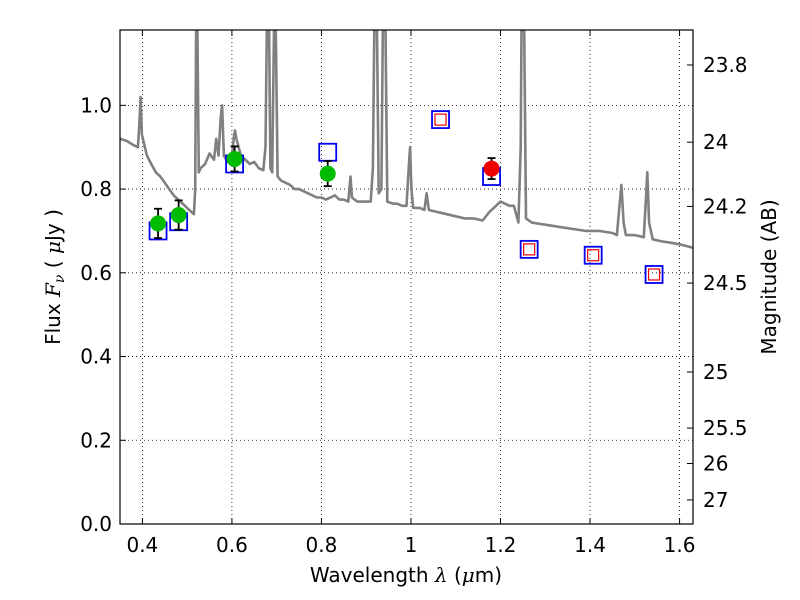 This screenshot has width=800, height=600. What do you see at coordinates (725, 428) in the screenshot?
I see `y2-tick-label: 25.5` at bounding box center [725, 428].